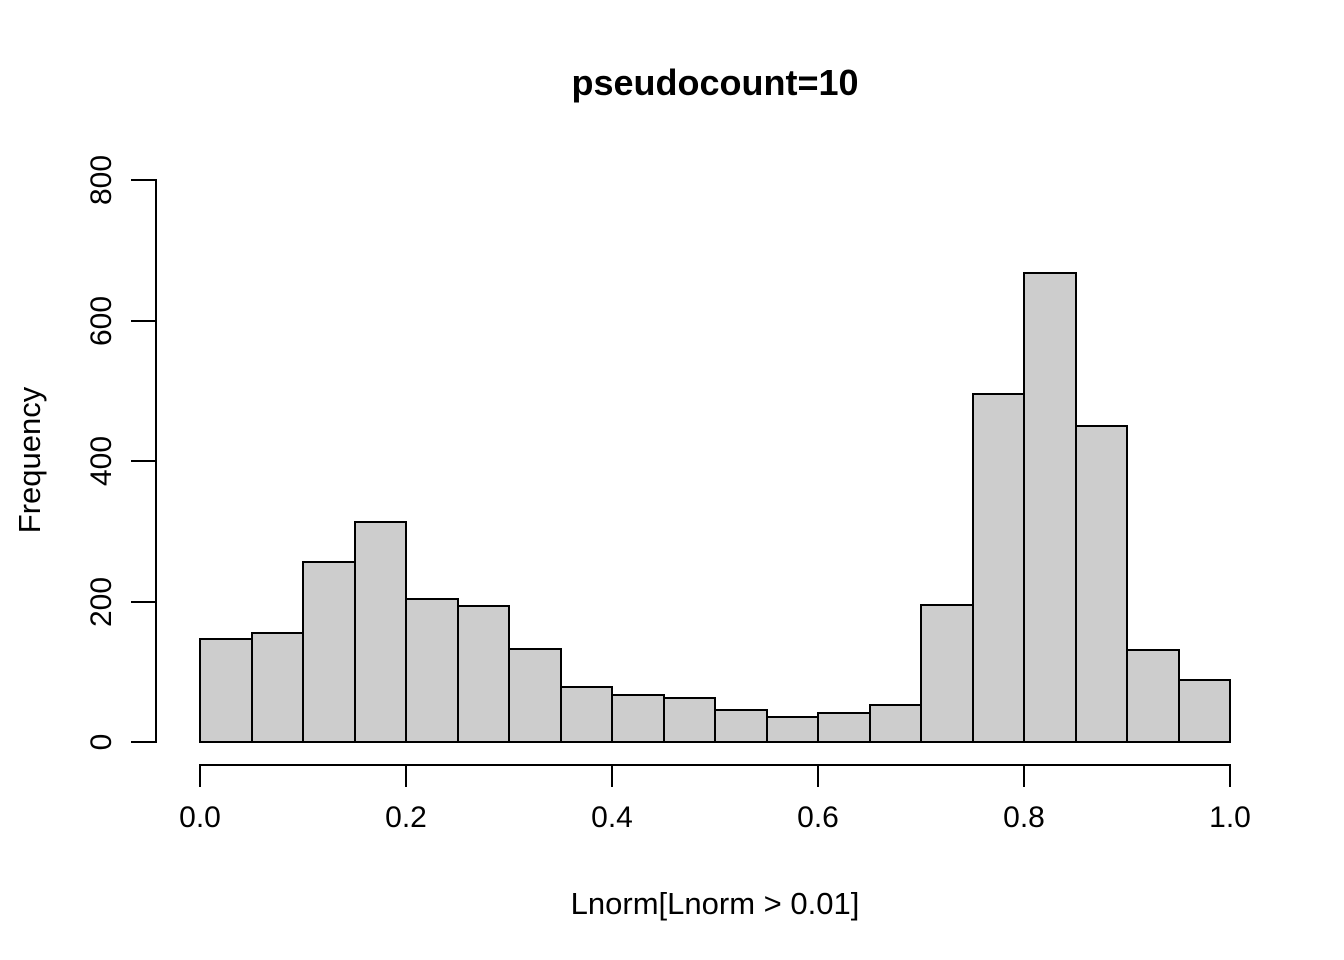  I want to click on y-tick-label-800: 800, so click(101, 180).